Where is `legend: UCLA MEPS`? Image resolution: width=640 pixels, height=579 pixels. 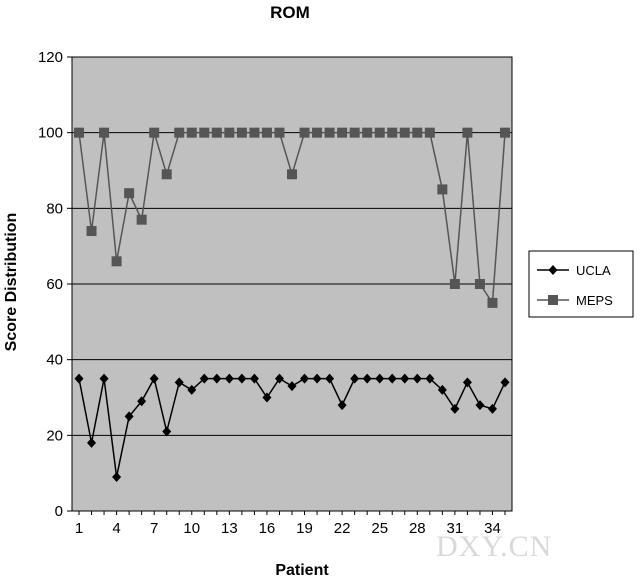
legend: UCLA MEPS is located at coordinates (581, 284).